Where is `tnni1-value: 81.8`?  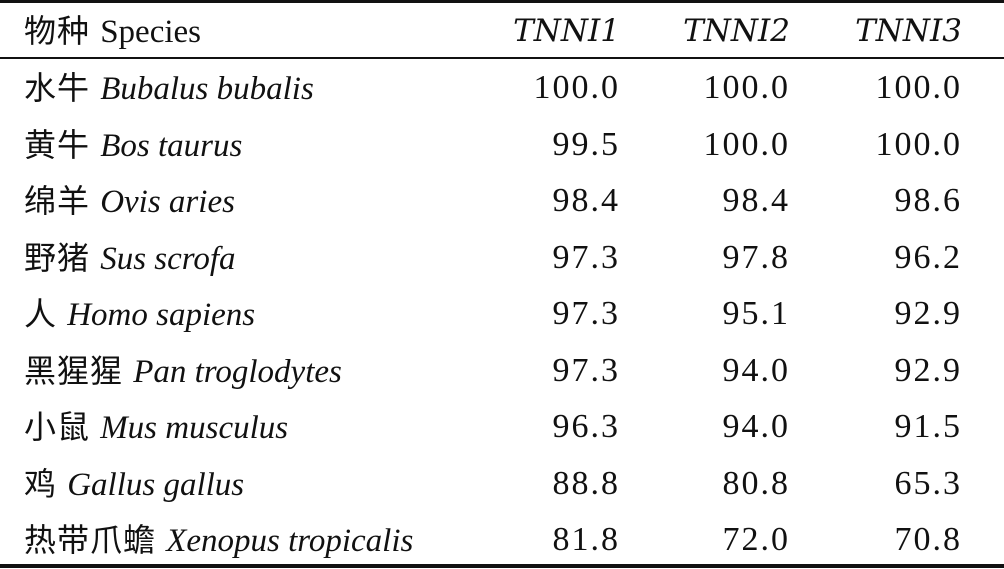
tnni1-value: 81.8 is located at coordinates (586, 539).